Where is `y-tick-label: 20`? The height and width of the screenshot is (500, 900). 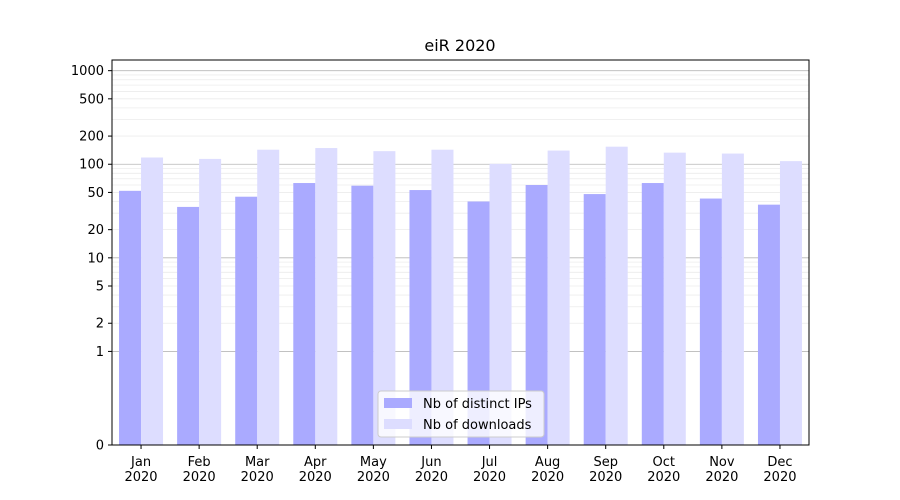
y-tick-label: 20 is located at coordinates (95, 230).